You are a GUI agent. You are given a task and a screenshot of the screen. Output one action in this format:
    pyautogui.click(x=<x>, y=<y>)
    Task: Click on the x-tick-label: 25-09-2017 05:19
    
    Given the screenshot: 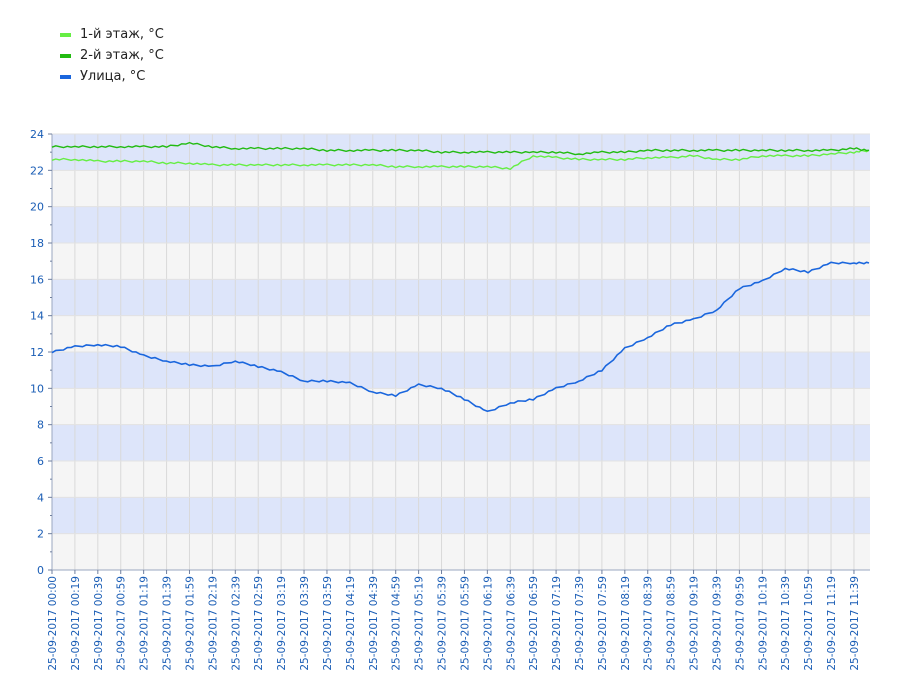 What is the action you would take?
    pyautogui.click(x=420, y=623)
    